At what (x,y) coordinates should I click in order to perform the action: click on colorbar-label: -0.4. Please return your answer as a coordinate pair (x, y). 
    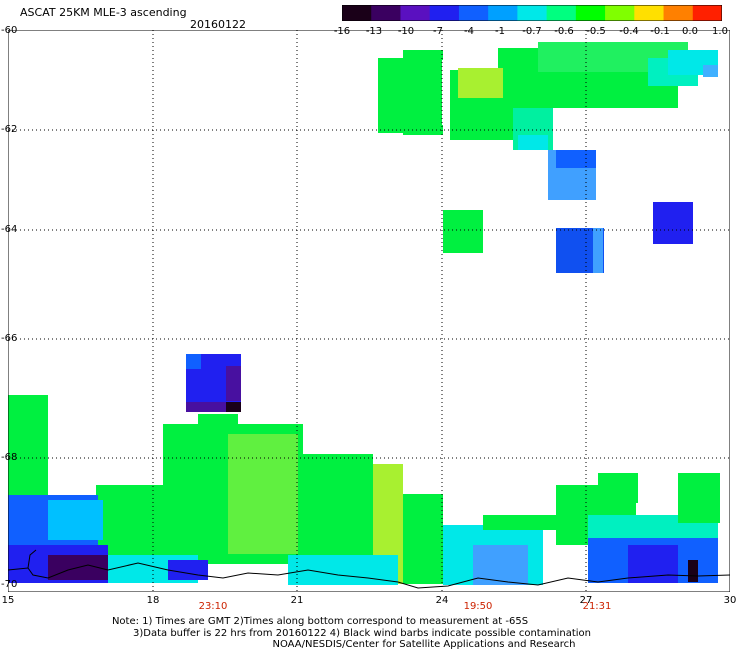
    Looking at the image, I should click on (629, 31).